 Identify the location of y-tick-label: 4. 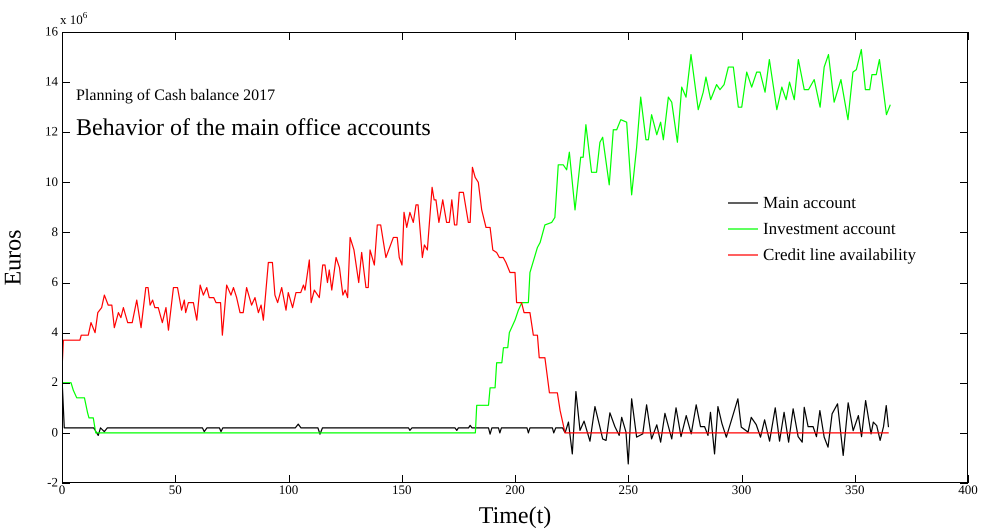
(55, 332).